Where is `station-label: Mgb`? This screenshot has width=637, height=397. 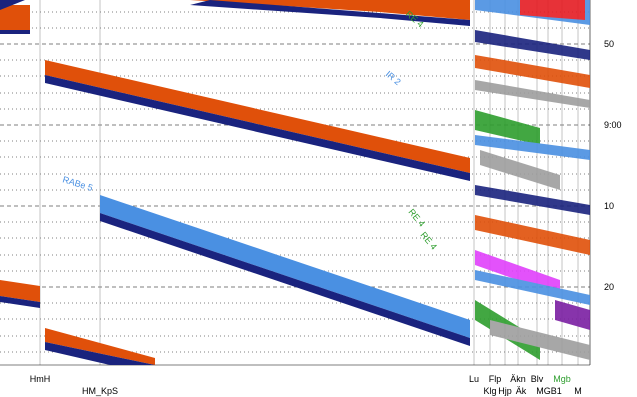
station-label: Mgb is located at coordinates (562, 379).